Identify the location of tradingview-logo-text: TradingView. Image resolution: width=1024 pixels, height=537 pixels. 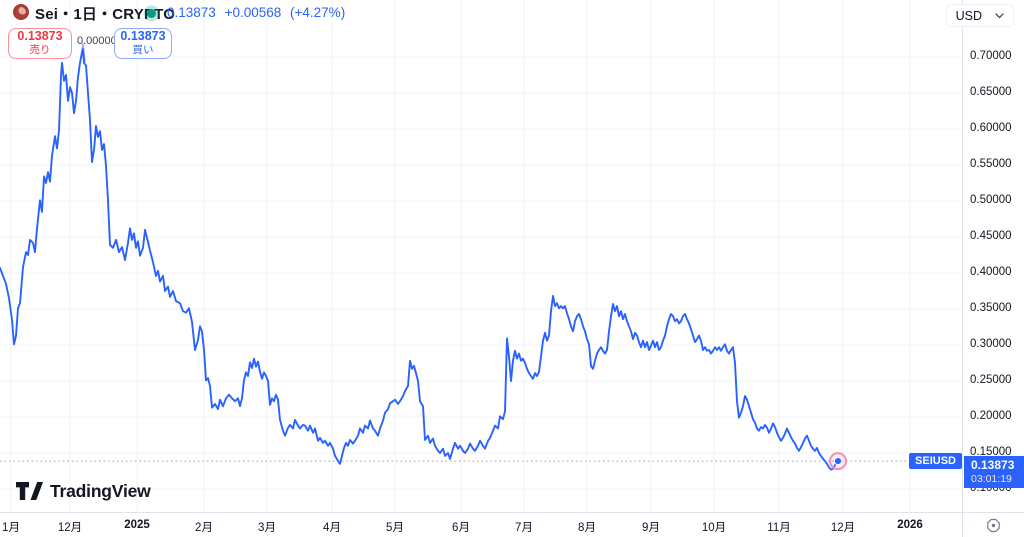
(100, 491).